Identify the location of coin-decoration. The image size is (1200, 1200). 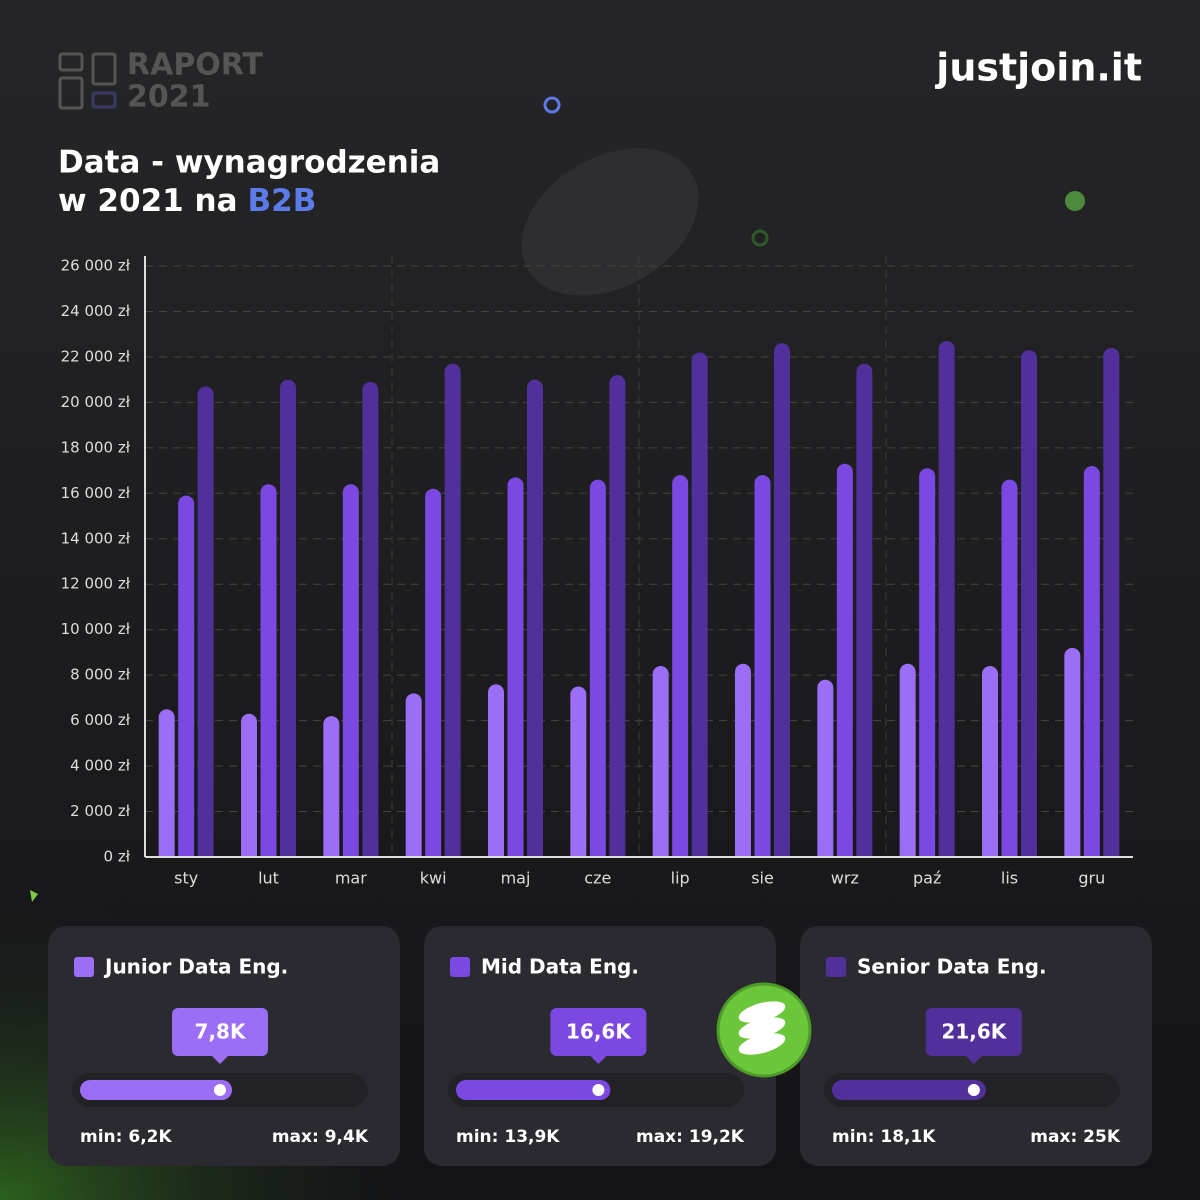
(610, 222).